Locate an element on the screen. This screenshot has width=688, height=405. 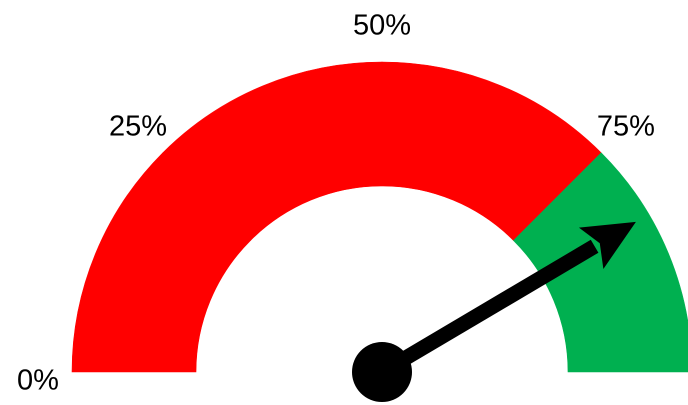
tick-label-0: 0% is located at coordinates (38, 381).